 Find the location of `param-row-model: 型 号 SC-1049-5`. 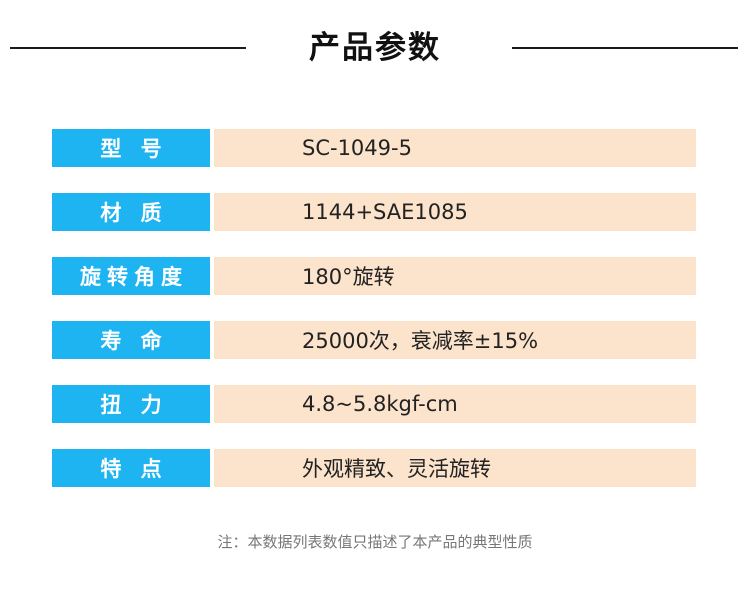

param-row-model: 型 号 SC-1049-5 is located at coordinates (374, 148).